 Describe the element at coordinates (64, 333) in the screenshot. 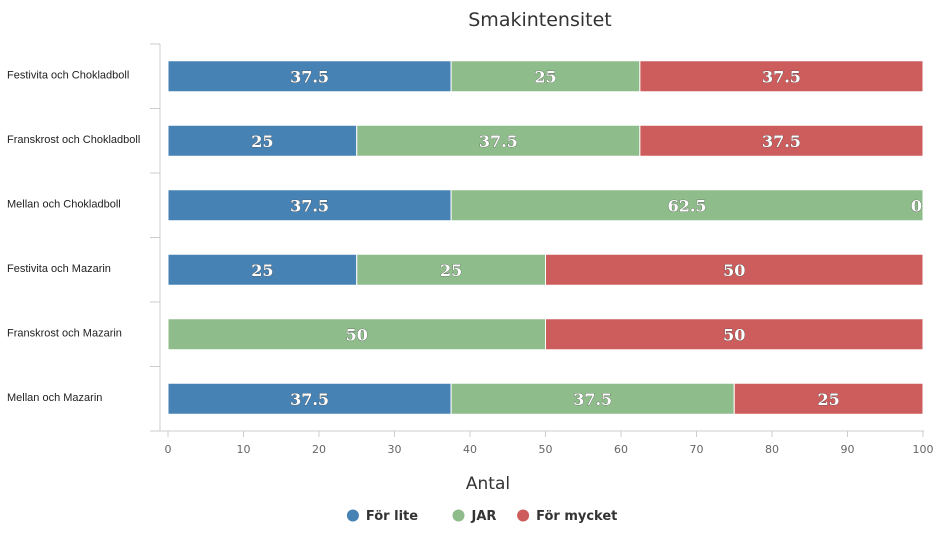

I see `category-label: Franskrost och Mazarin` at that location.